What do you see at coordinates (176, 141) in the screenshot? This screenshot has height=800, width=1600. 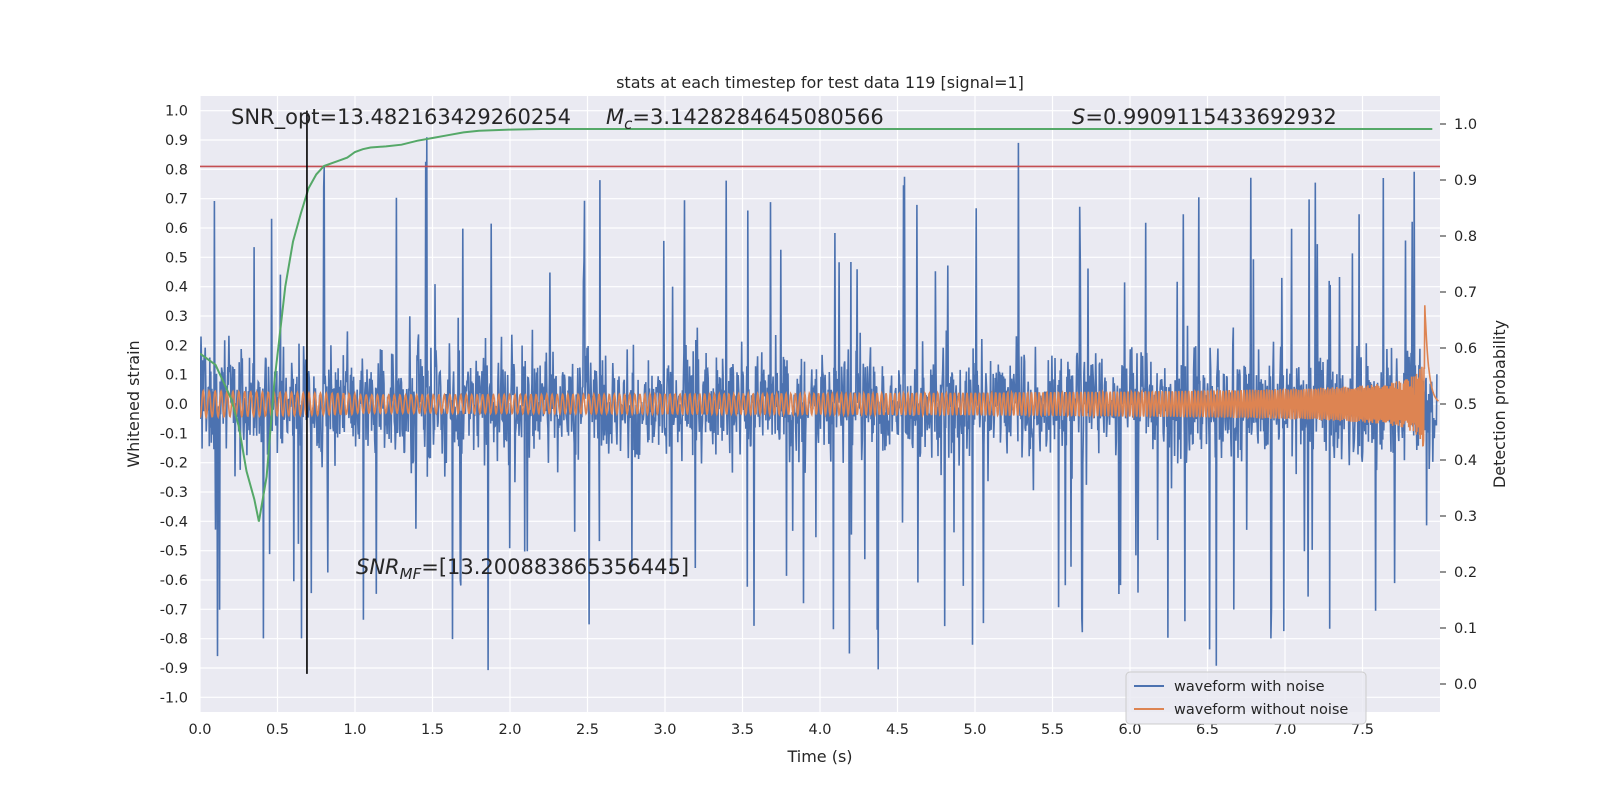 I see `y-left-tick-label: 0.9` at bounding box center [176, 141].